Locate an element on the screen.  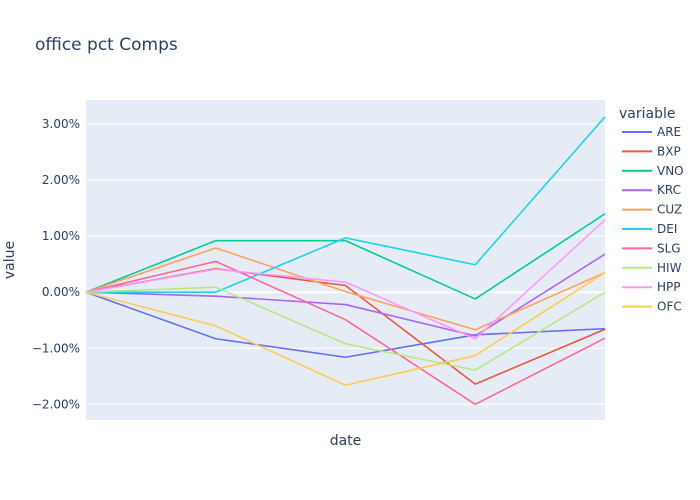
legend-item-hpp: HPP is located at coordinates (651, 287).